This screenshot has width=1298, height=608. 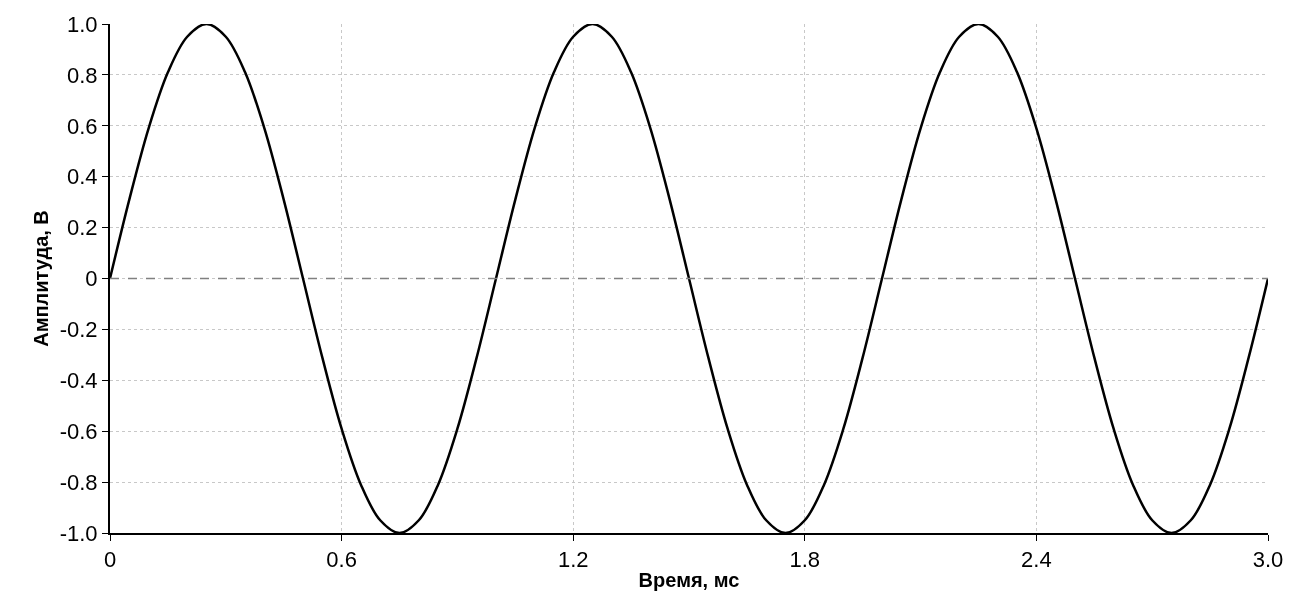 I want to click on y-axis-title: Амплитуда, В, so click(x=40, y=278).